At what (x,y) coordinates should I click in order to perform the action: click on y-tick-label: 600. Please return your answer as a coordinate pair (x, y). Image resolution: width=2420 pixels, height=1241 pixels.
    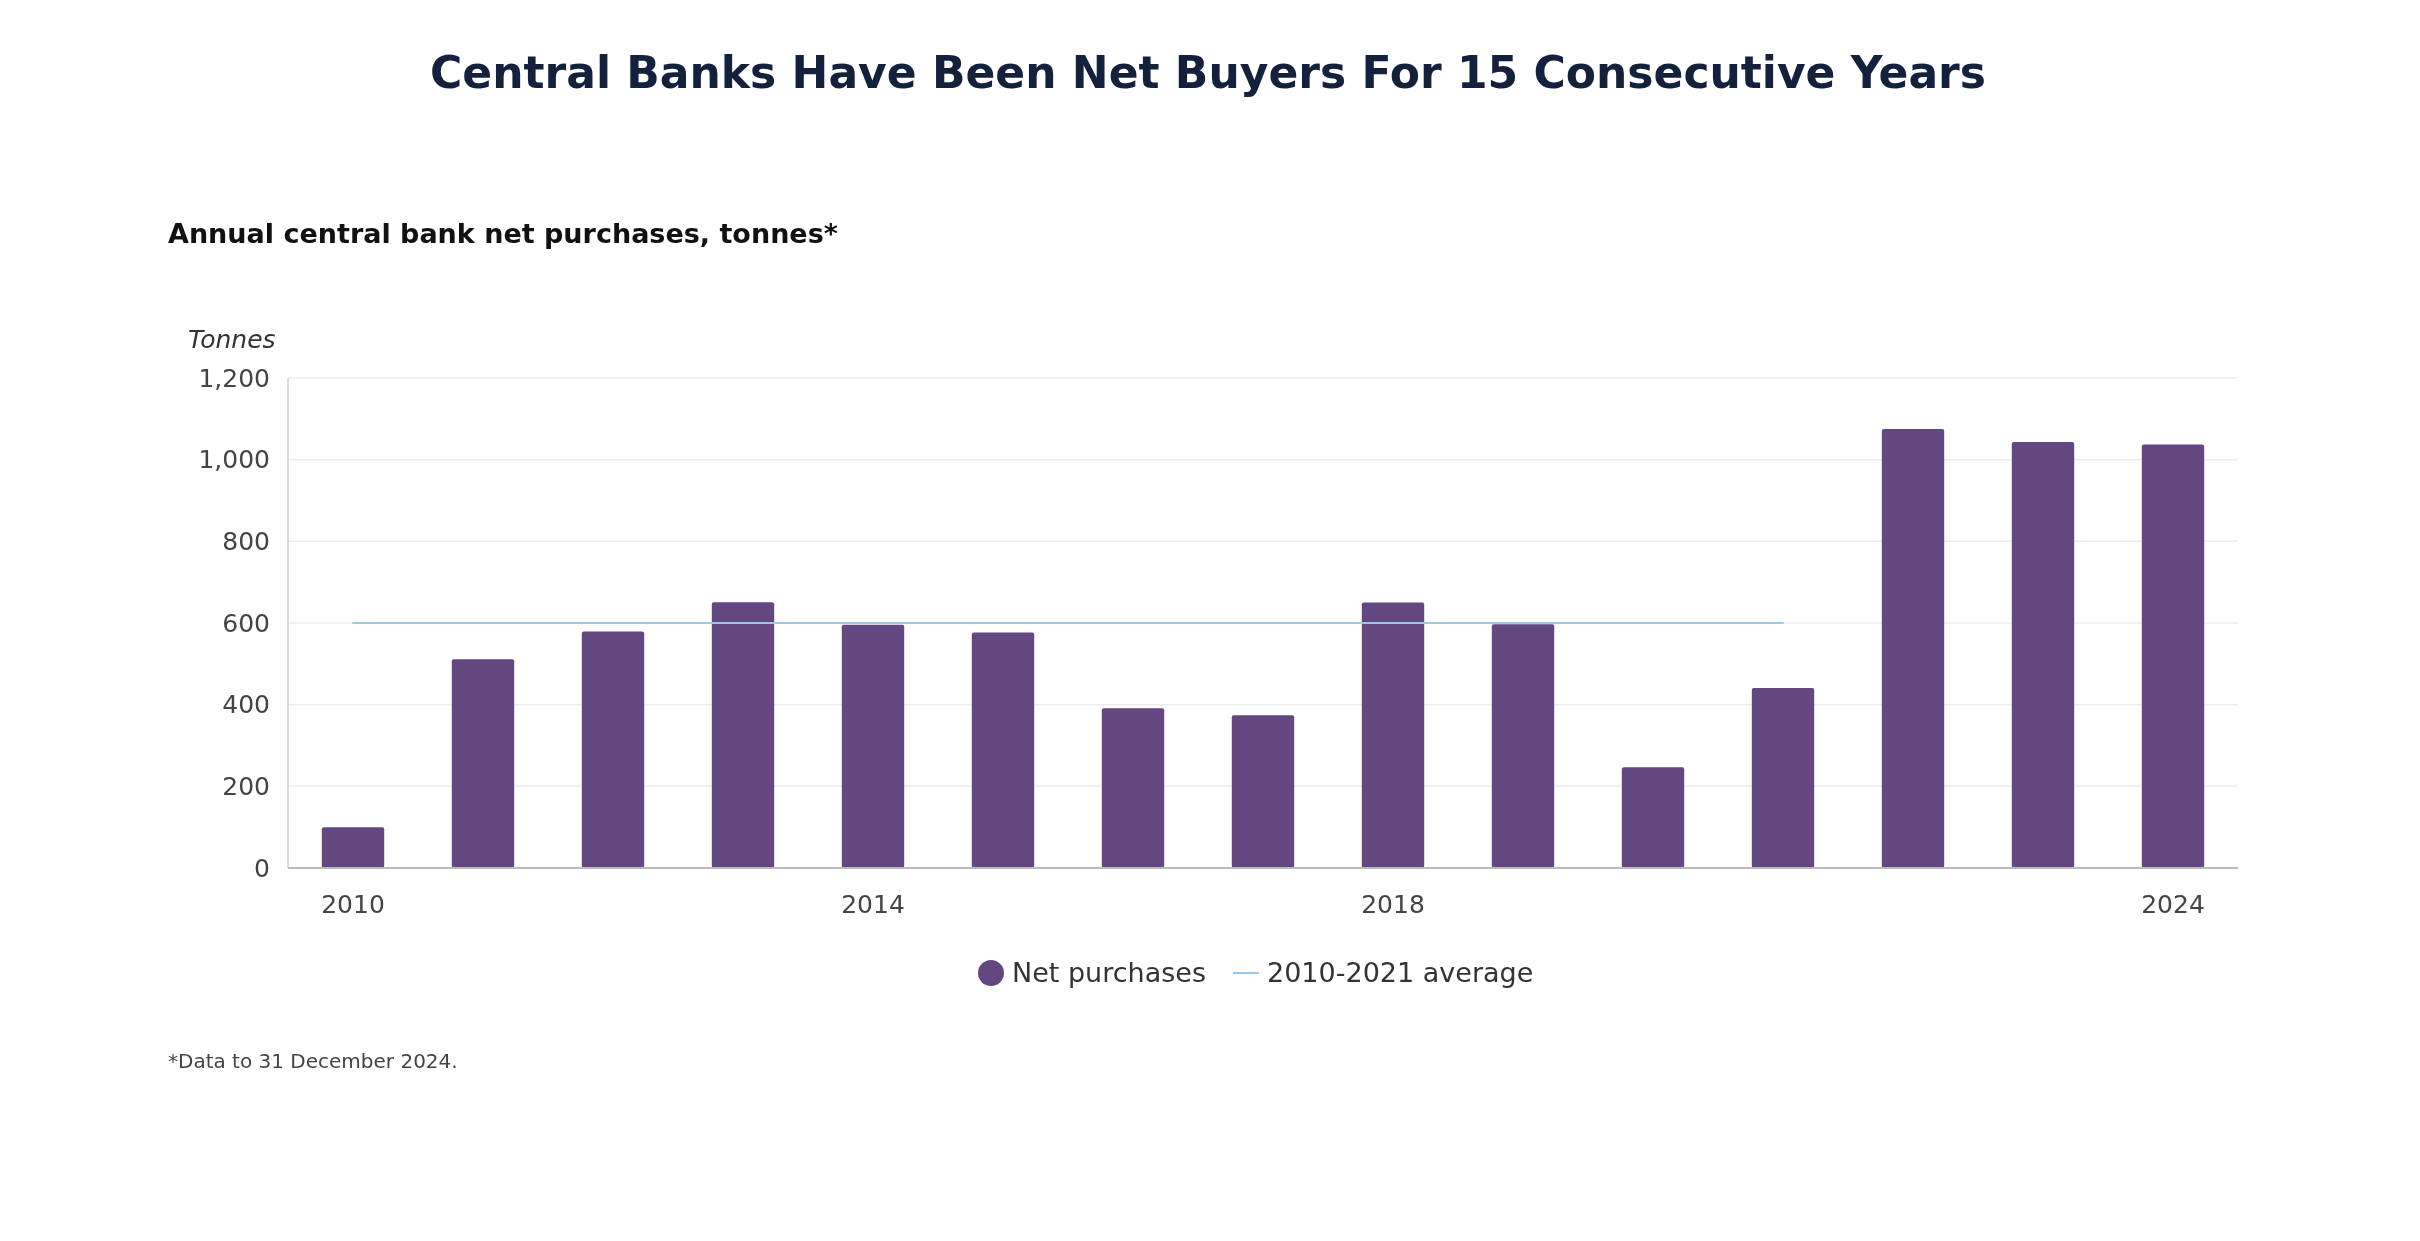
    Looking at the image, I should click on (246, 623).